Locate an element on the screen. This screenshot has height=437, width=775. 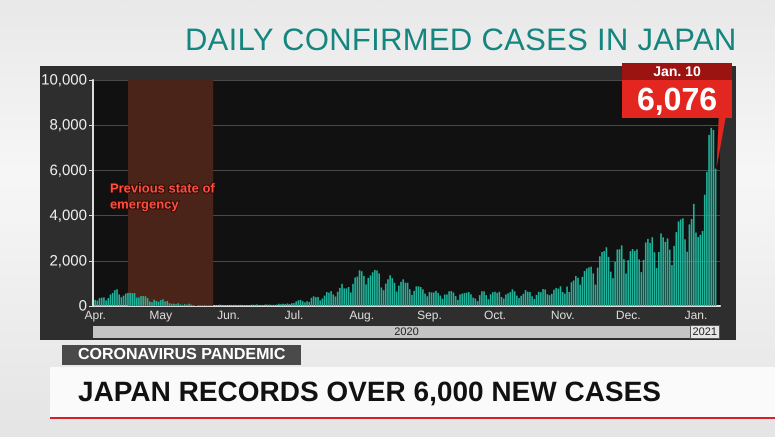
x-tick-label: Dec. is located at coordinates (628, 315).